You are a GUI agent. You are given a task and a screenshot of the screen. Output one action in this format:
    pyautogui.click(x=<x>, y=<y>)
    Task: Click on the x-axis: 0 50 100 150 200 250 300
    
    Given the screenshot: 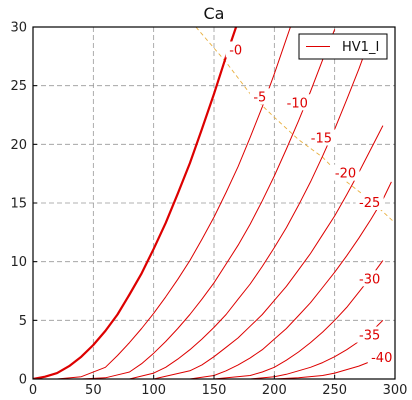 What is the action you would take?
    pyautogui.click(x=218, y=386)
    